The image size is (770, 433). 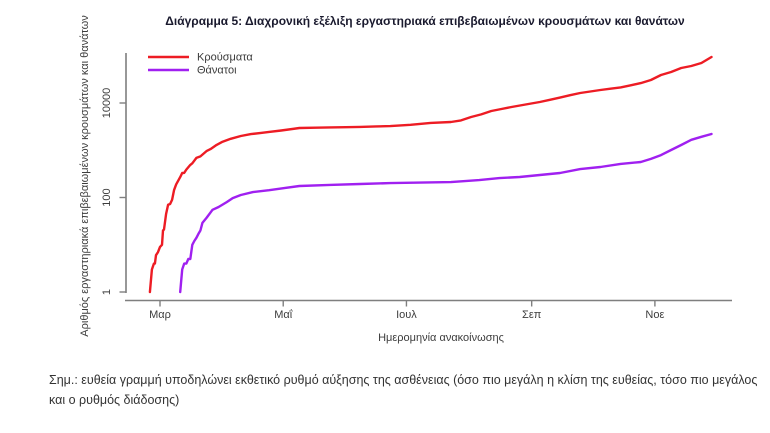 What do you see at coordinates (107, 197) in the screenshot?
I see `y-tick-label: 100` at bounding box center [107, 197].